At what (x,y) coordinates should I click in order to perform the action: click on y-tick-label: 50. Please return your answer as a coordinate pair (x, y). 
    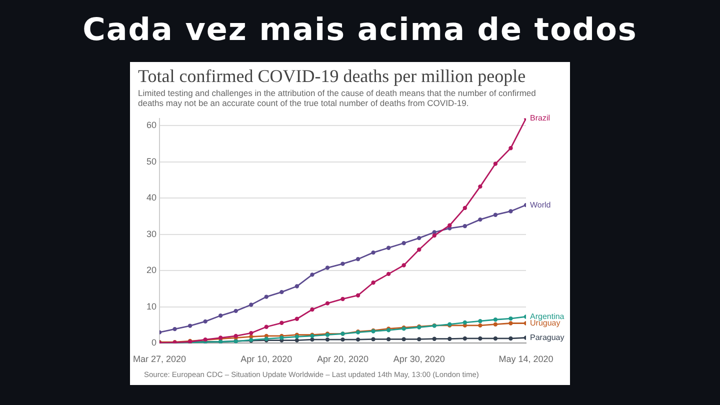
    Looking at the image, I should click on (151, 161).